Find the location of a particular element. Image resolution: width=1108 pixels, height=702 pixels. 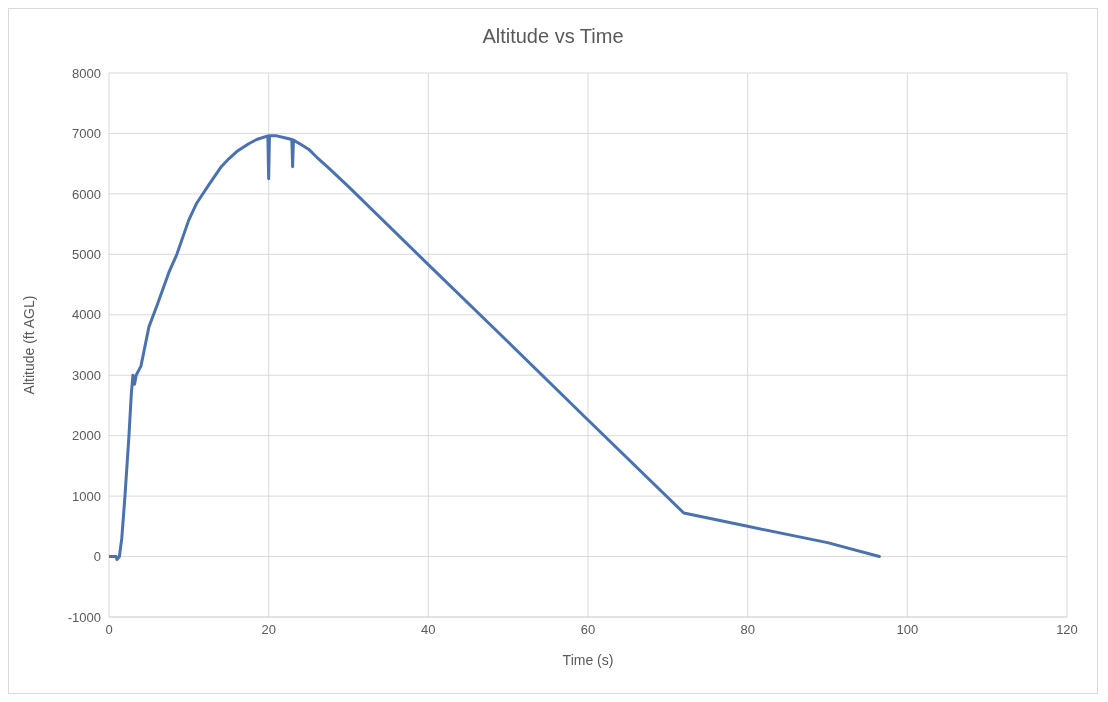

y-tick-label: 3000 is located at coordinates (86, 375).